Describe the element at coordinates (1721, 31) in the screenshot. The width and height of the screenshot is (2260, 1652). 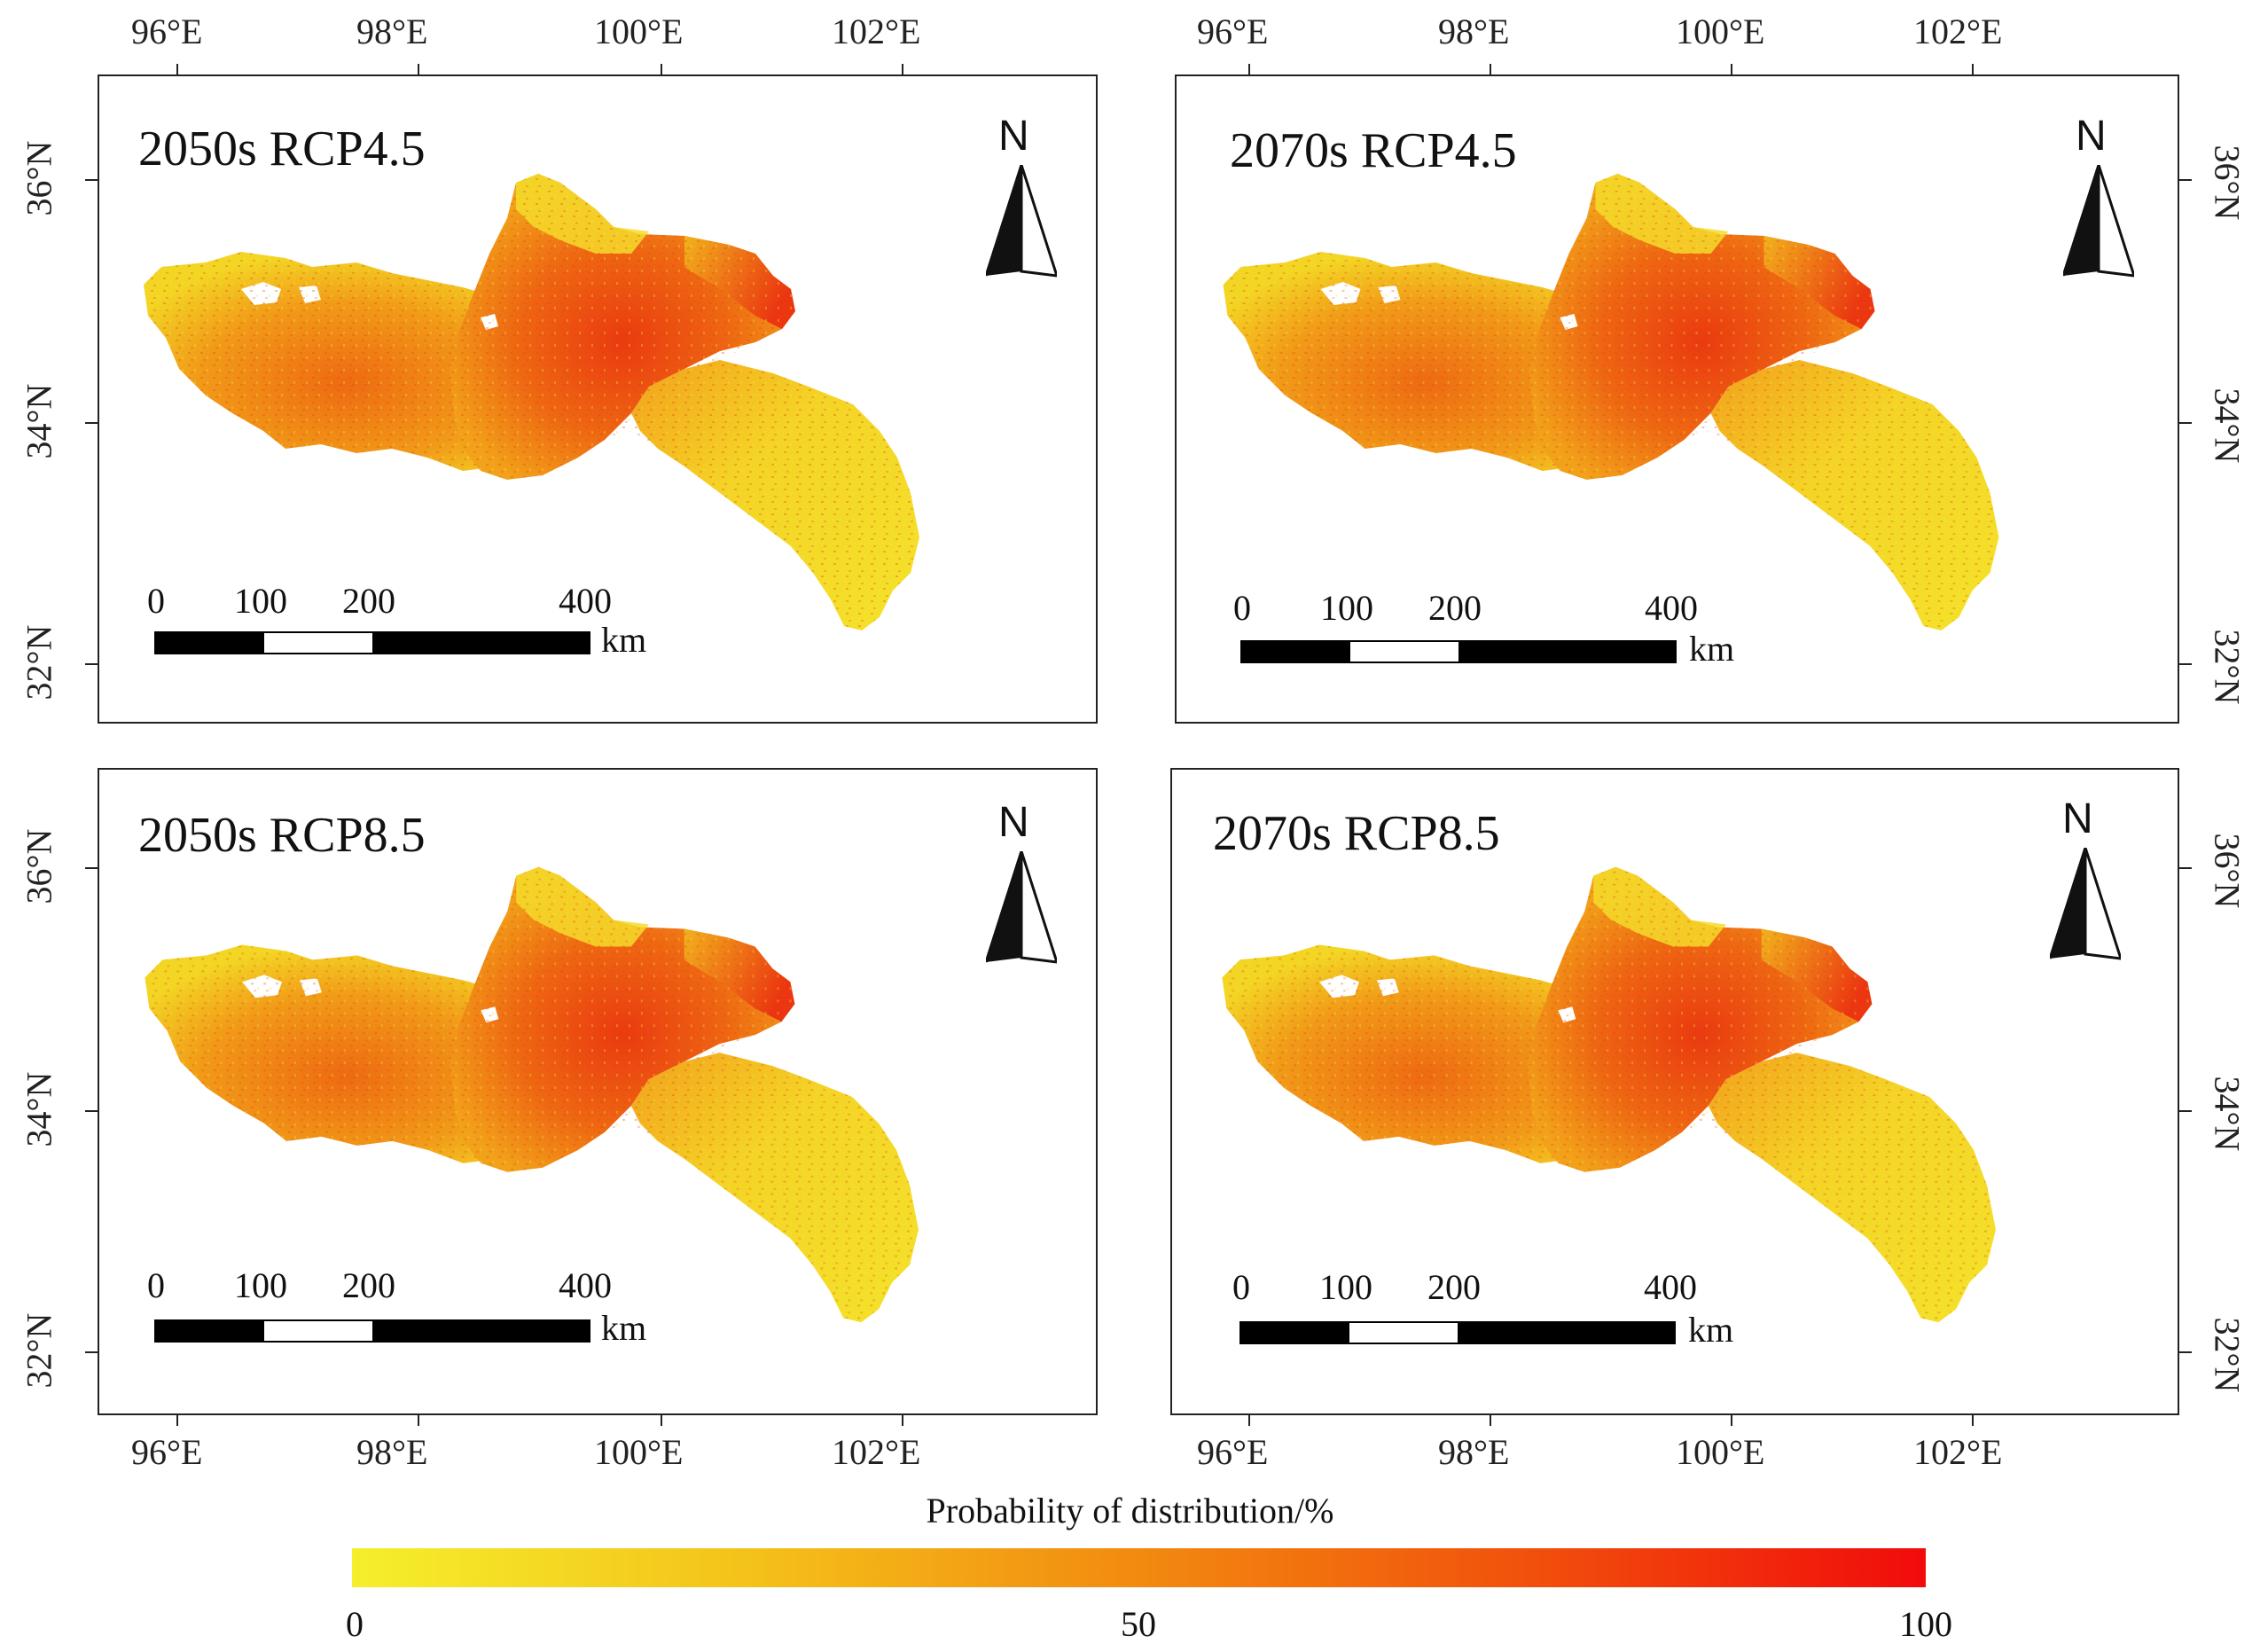
I see `lon-tick-top-right: 100°E` at that location.